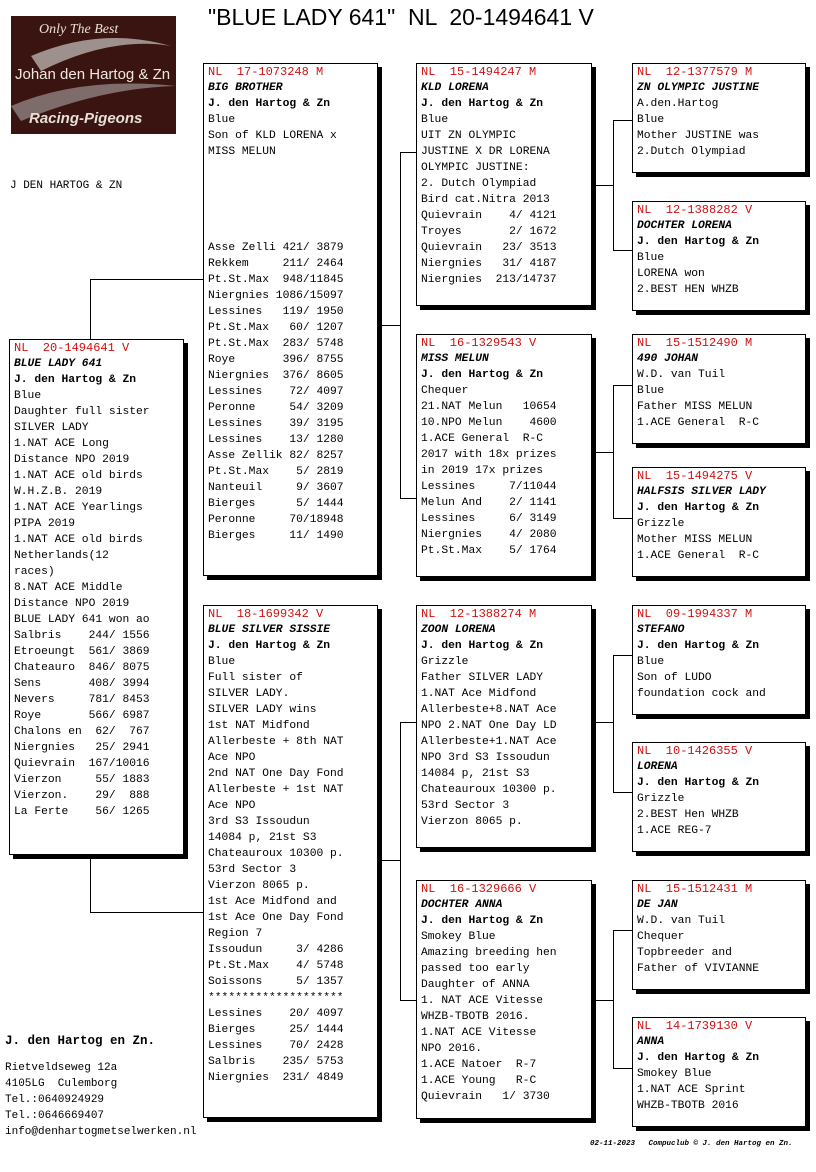 The width and height of the screenshot is (816, 1172). Describe the element at coordinates (276, 982) in the screenshot. I see `detail-line: Soissons 5/ 1357` at that location.